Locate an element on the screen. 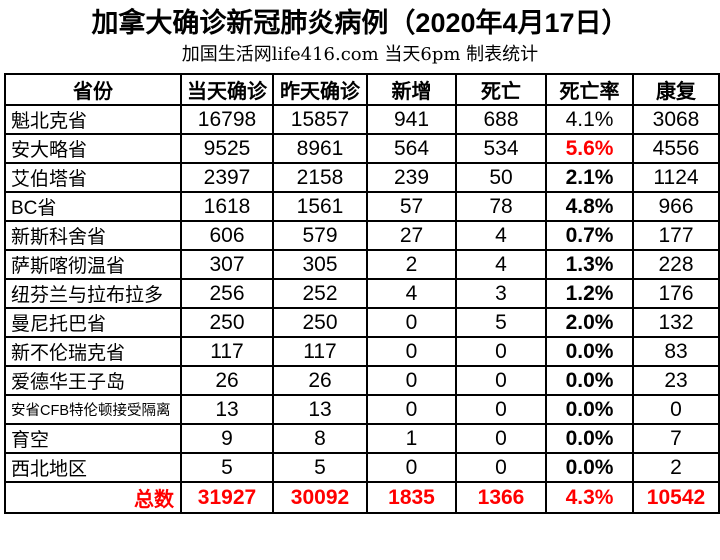  today-cell: 2397 is located at coordinates (227, 177).